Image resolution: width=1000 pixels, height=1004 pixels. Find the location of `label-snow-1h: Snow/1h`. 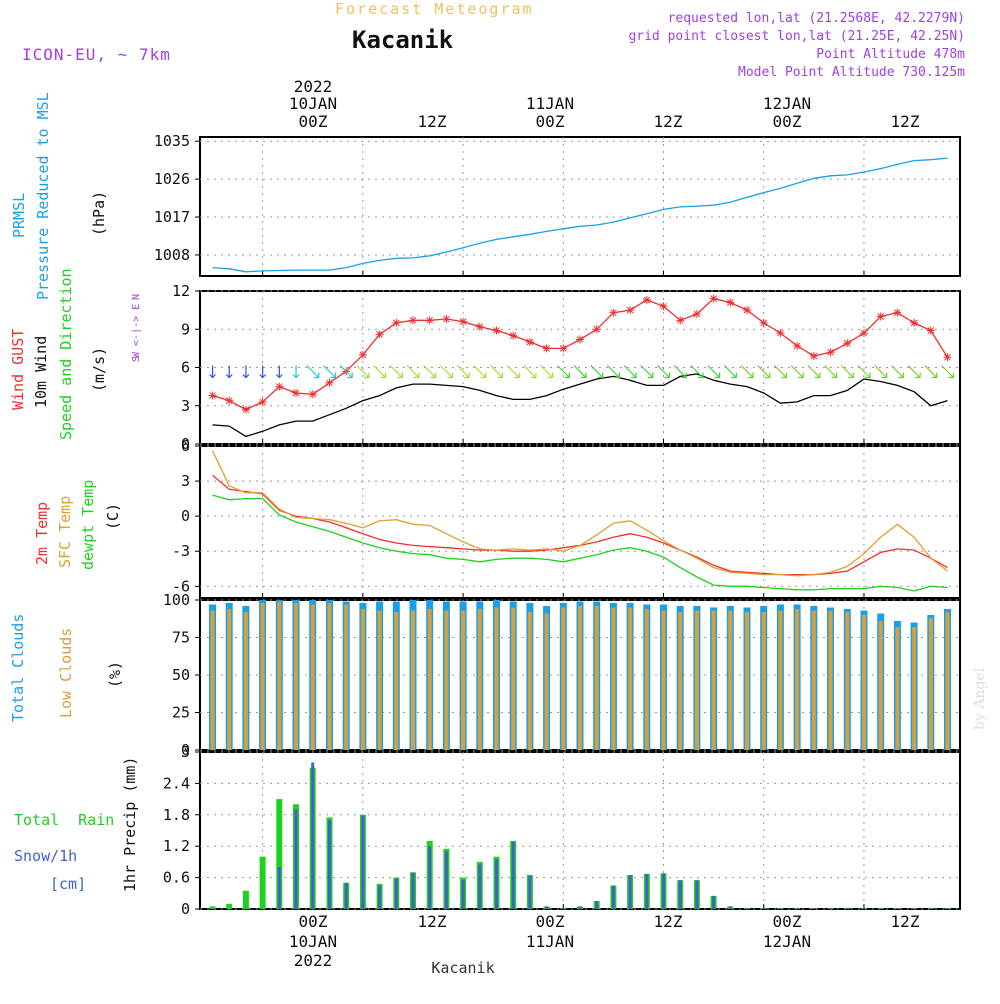

label-snow-1h: Snow/1h is located at coordinates (45, 856).